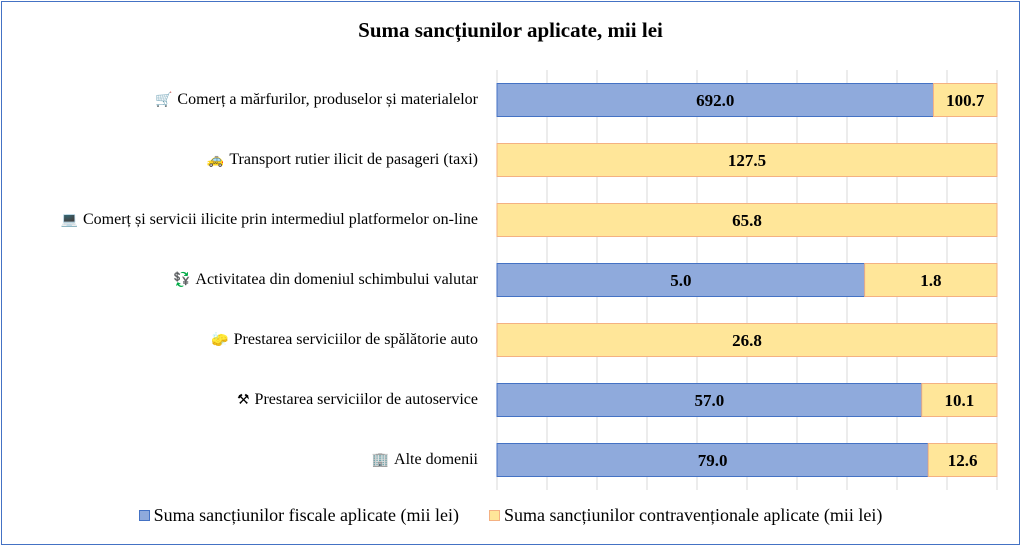  I want to click on data-label: 65.8, so click(747, 220).